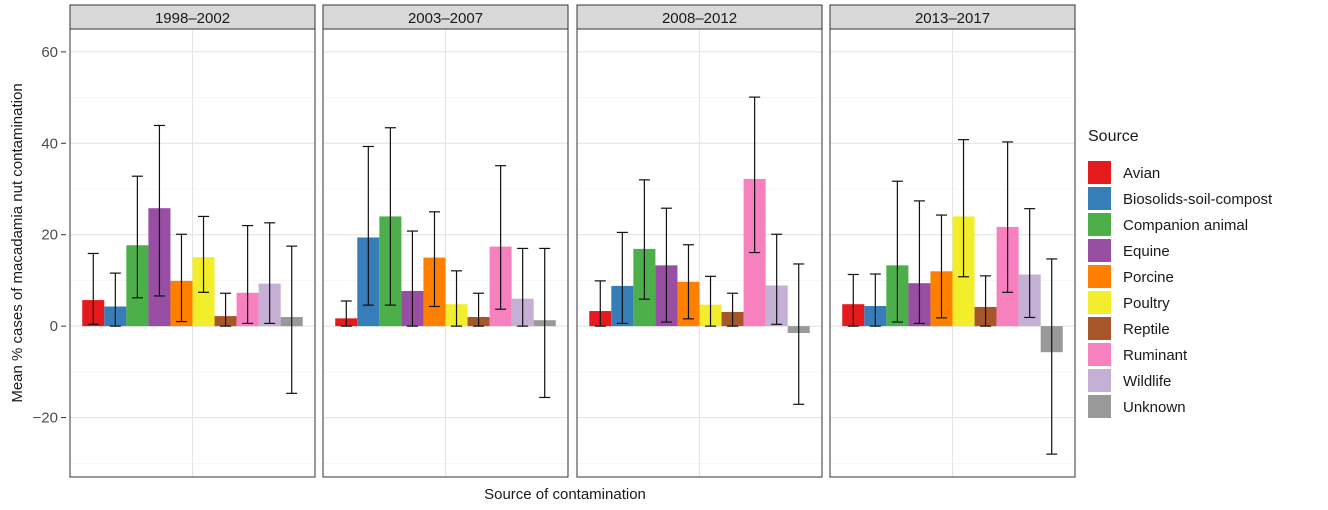 This screenshot has width=1328, height=510. What do you see at coordinates (1146, 303) in the screenshot?
I see `legend-label: Poultry` at bounding box center [1146, 303].